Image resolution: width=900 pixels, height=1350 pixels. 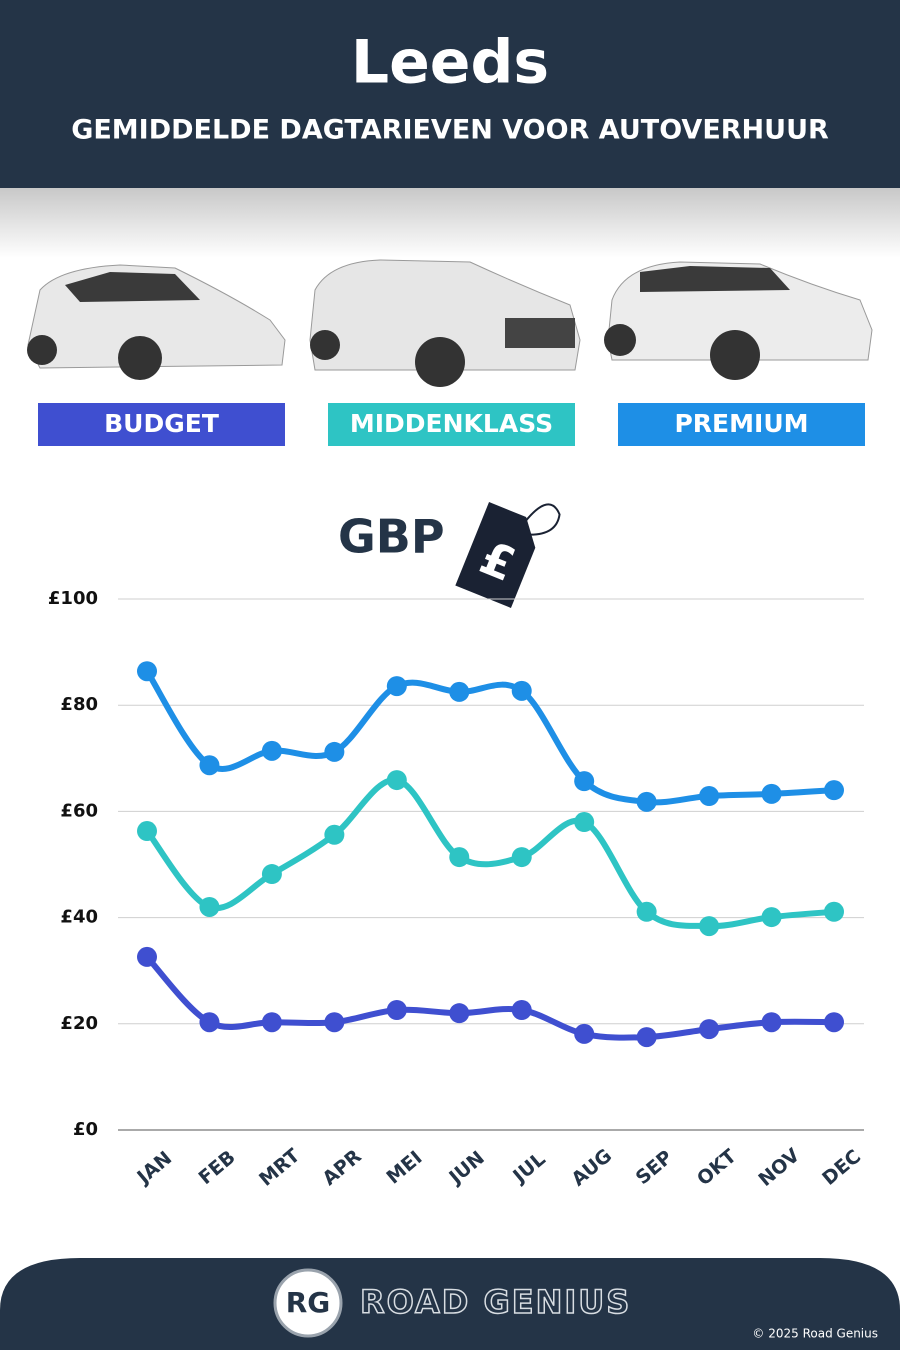 I want to click on header-band, so click(x=450, y=94).